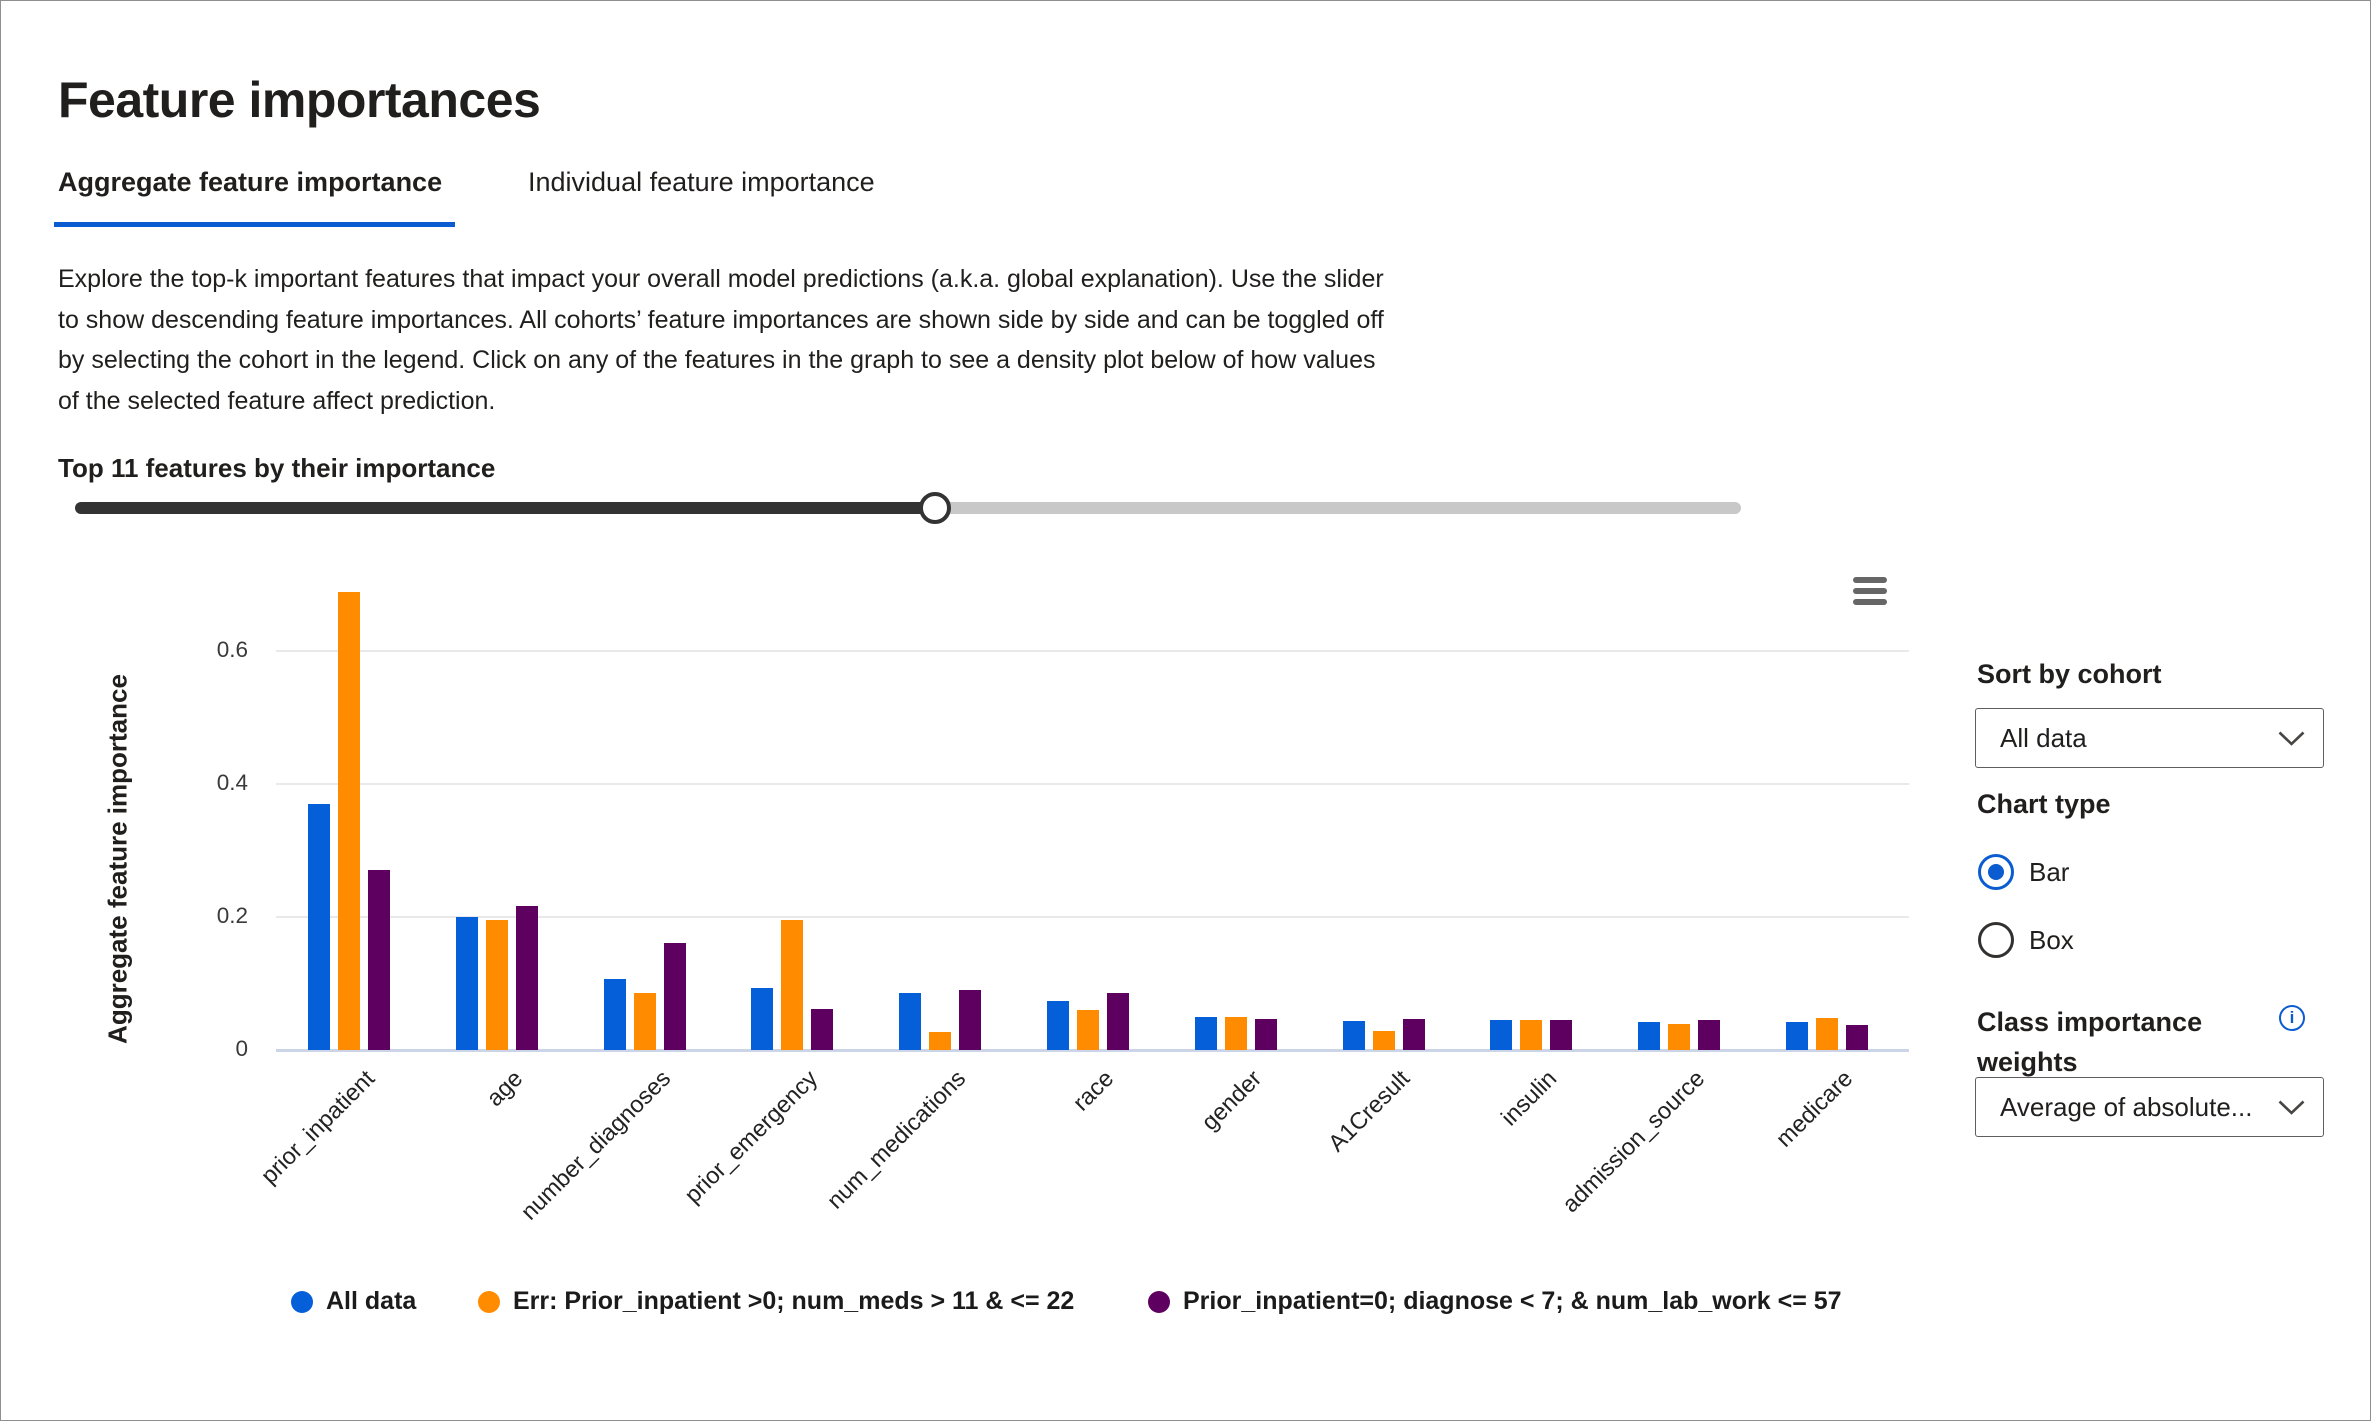 This screenshot has height=1421, width=2371. Describe the element at coordinates (299, 99) in the screenshot. I see `page-title: Feature importances` at that location.